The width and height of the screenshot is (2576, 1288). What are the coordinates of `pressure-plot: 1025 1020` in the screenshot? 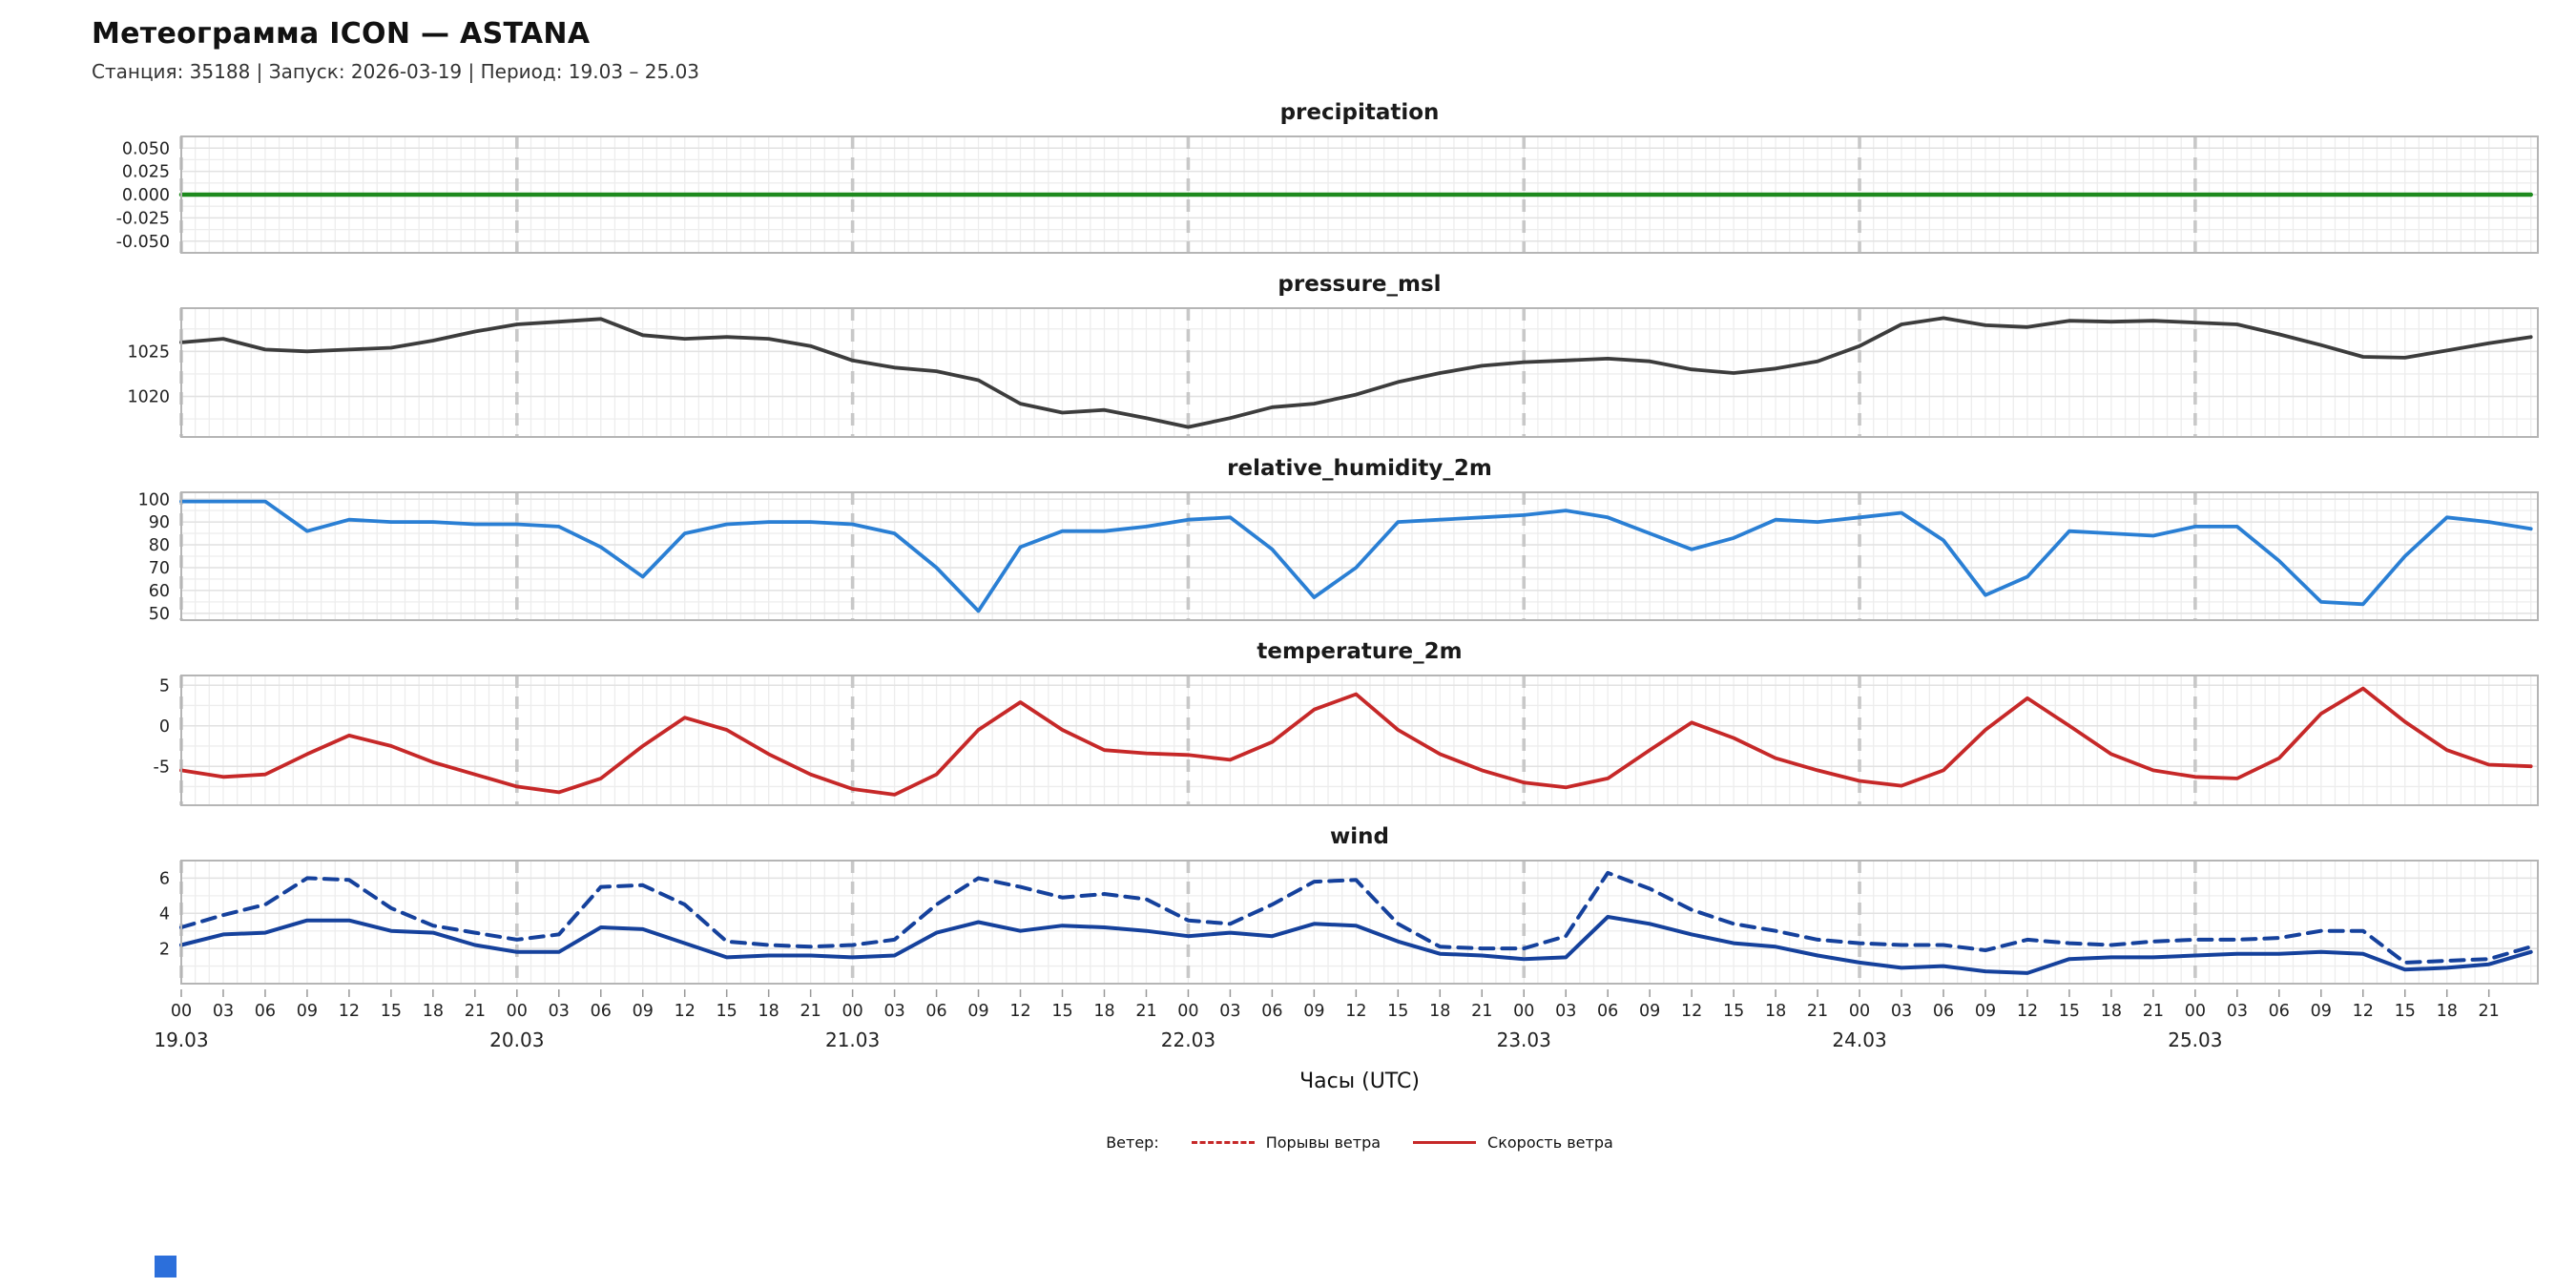 It's located at (1333, 372).